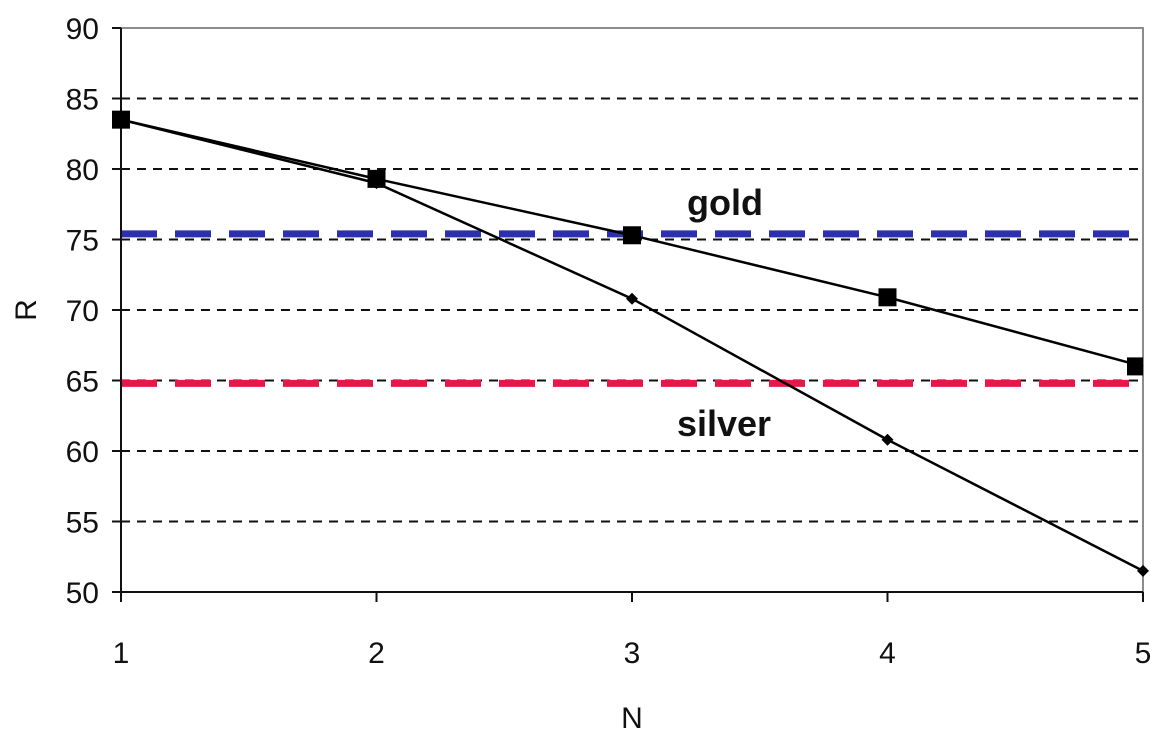  I want to click on y-tick-label-80: 80, so click(82, 170).